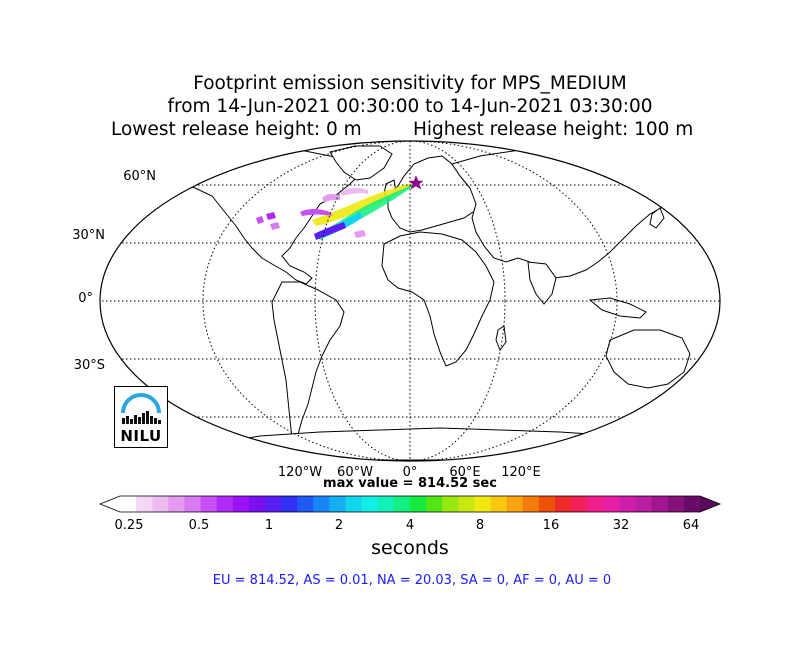 This screenshot has height=650, width=800. I want to click on greenland-landmass, so click(361, 163).